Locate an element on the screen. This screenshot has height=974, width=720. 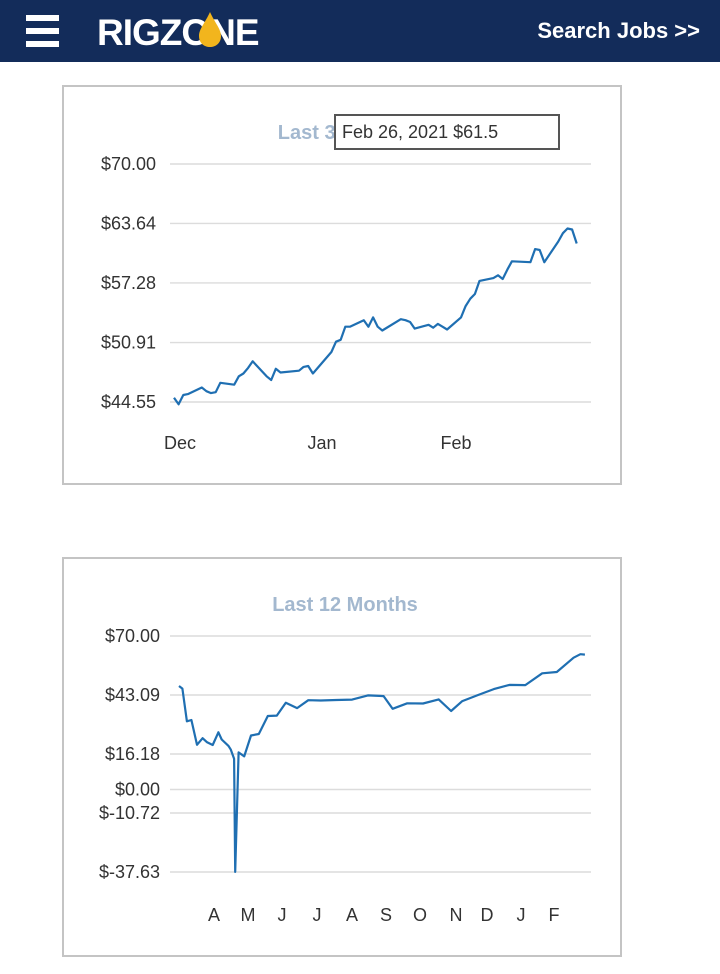
chart-tooltip: Feb 26, 2021 $61.5 is located at coordinates (447, 132).